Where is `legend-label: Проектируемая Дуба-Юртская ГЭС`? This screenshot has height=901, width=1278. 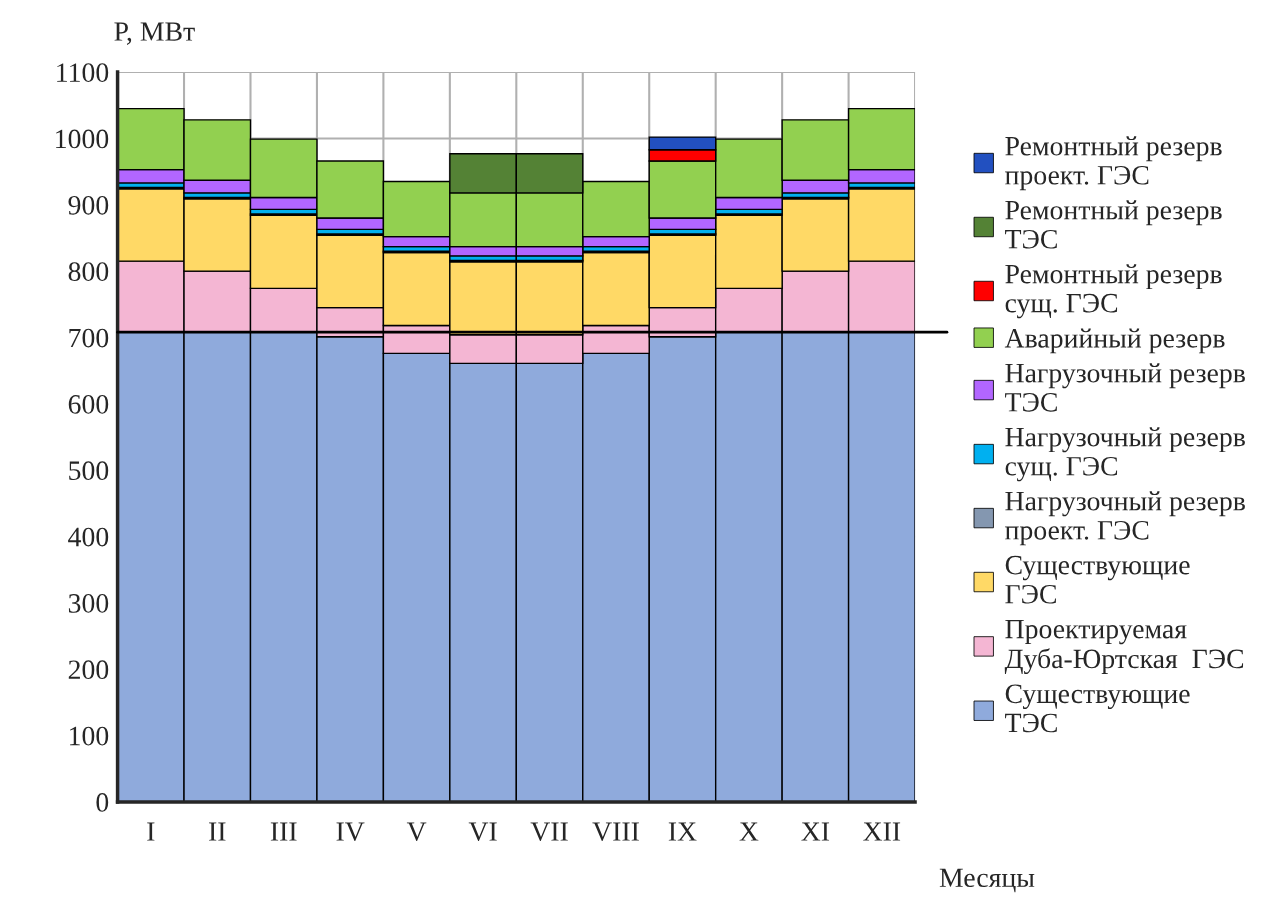
legend-label: Проектируемая Дуба-Юртская ГЭС is located at coordinates (1124, 646).